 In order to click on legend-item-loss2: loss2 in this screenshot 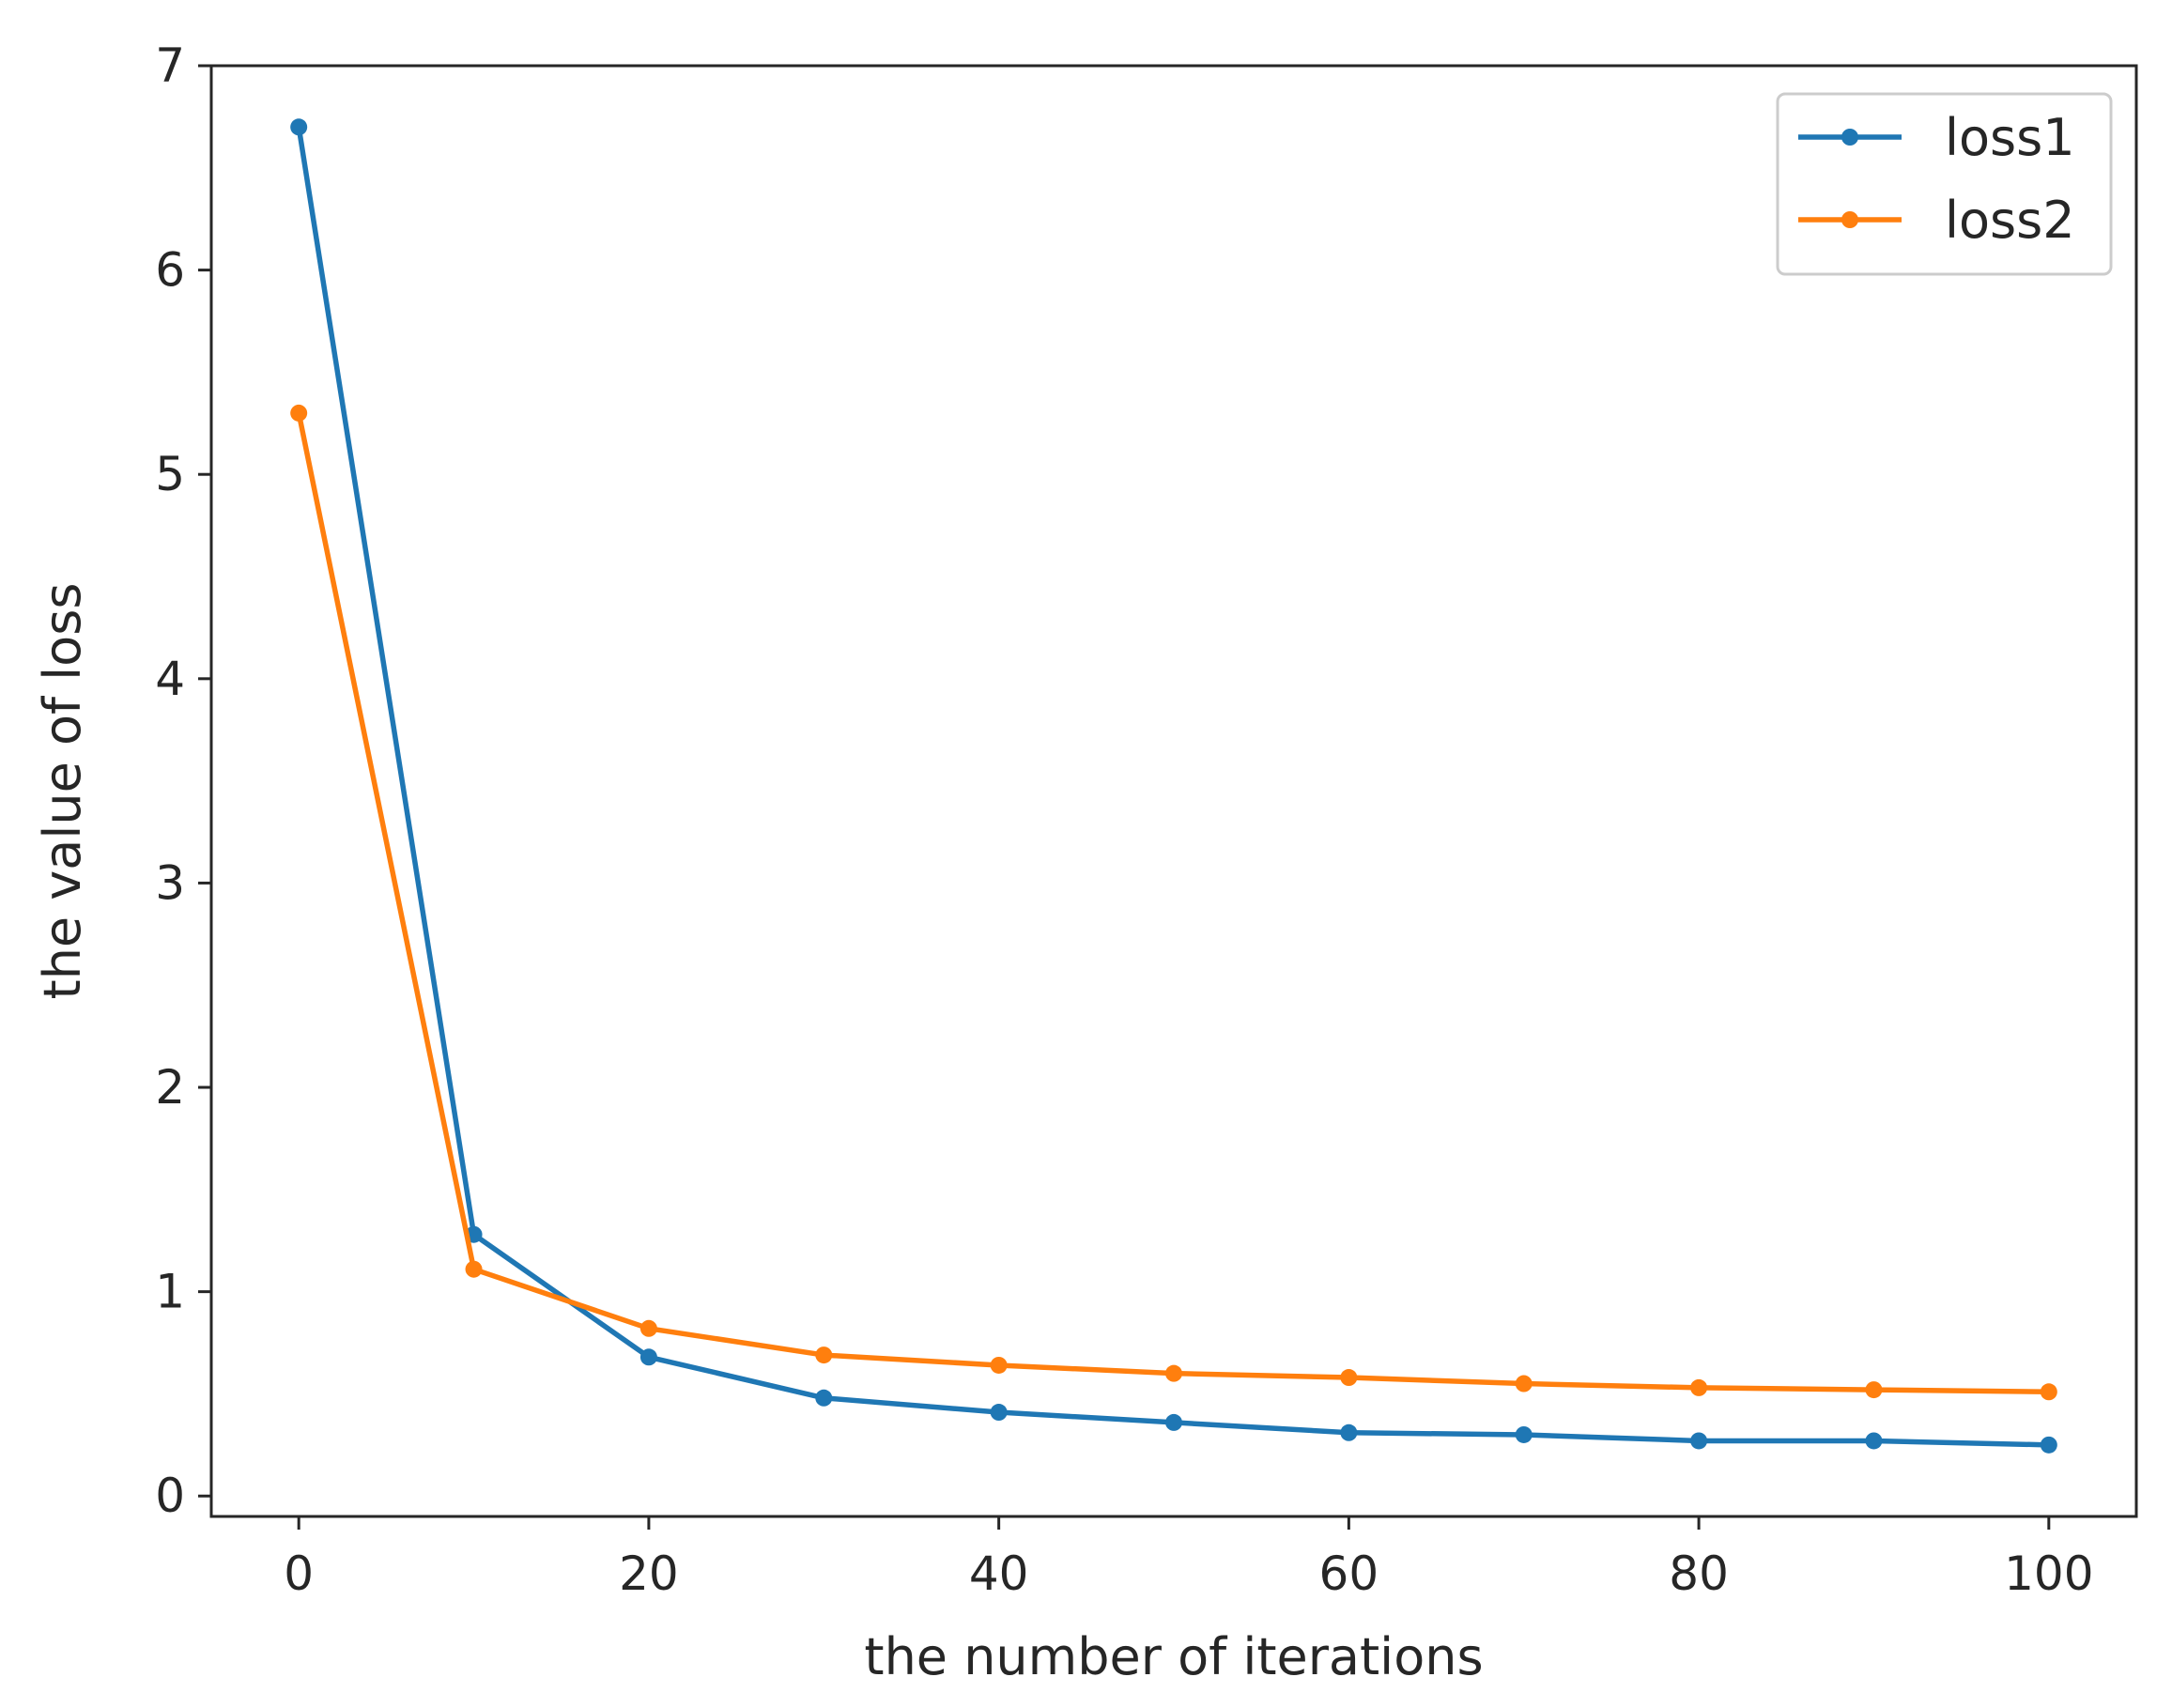, I will do `click(1936, 220)`.